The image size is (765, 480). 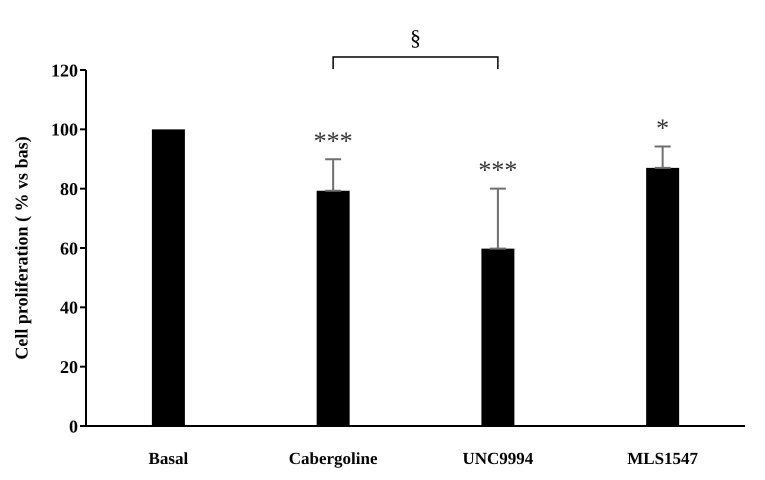 I want to click on y-tick-label: 0, so click(x=73, y=426).